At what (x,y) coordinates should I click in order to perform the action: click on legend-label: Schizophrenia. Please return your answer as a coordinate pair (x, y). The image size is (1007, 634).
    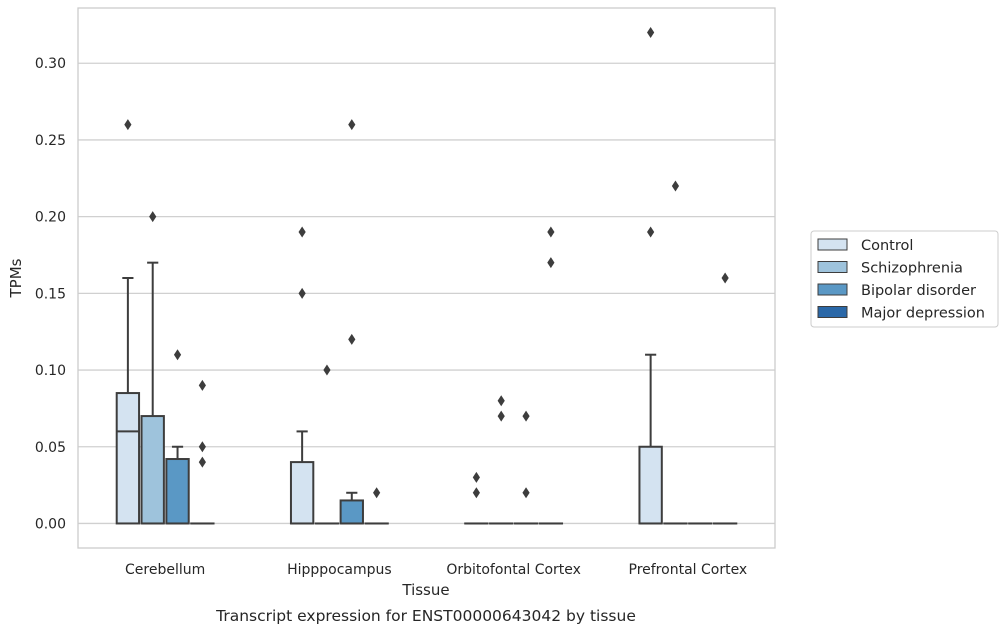
    Looking at the image, I should click on (912, 269).